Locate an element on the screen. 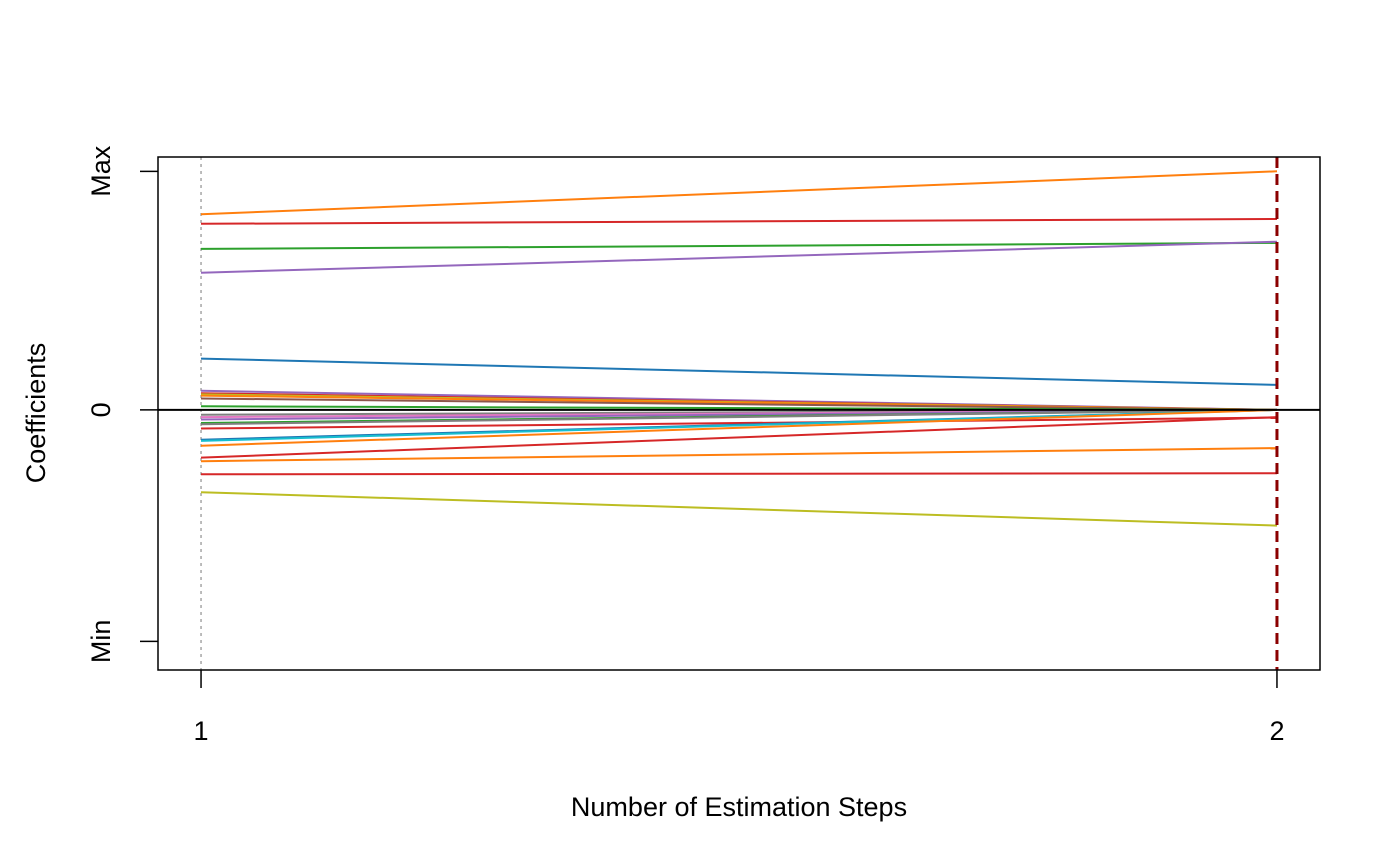  x-axis-tick-label-1: 1 is located at coordinates (201, 731).